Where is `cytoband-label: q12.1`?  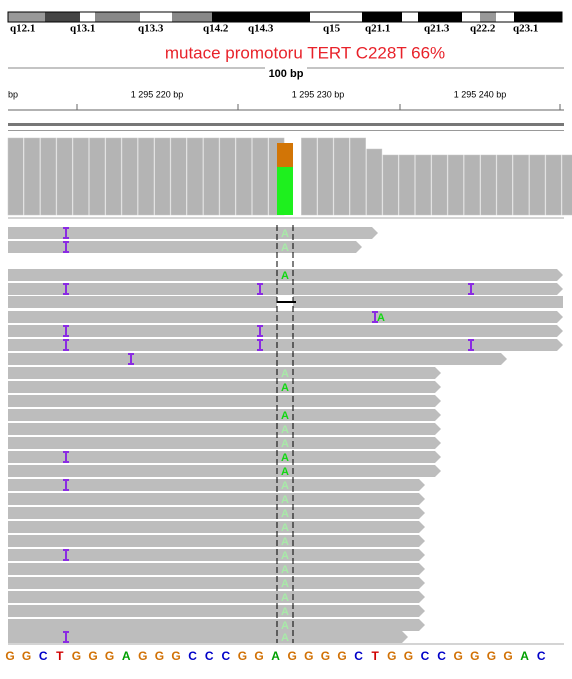
cytoband-label: q12.1 is located at coordinates (22, 29).